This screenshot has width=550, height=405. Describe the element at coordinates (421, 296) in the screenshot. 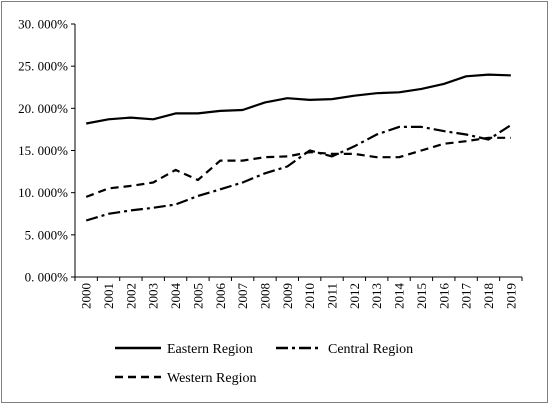

I see `x-tick-label: 2015` at that location.